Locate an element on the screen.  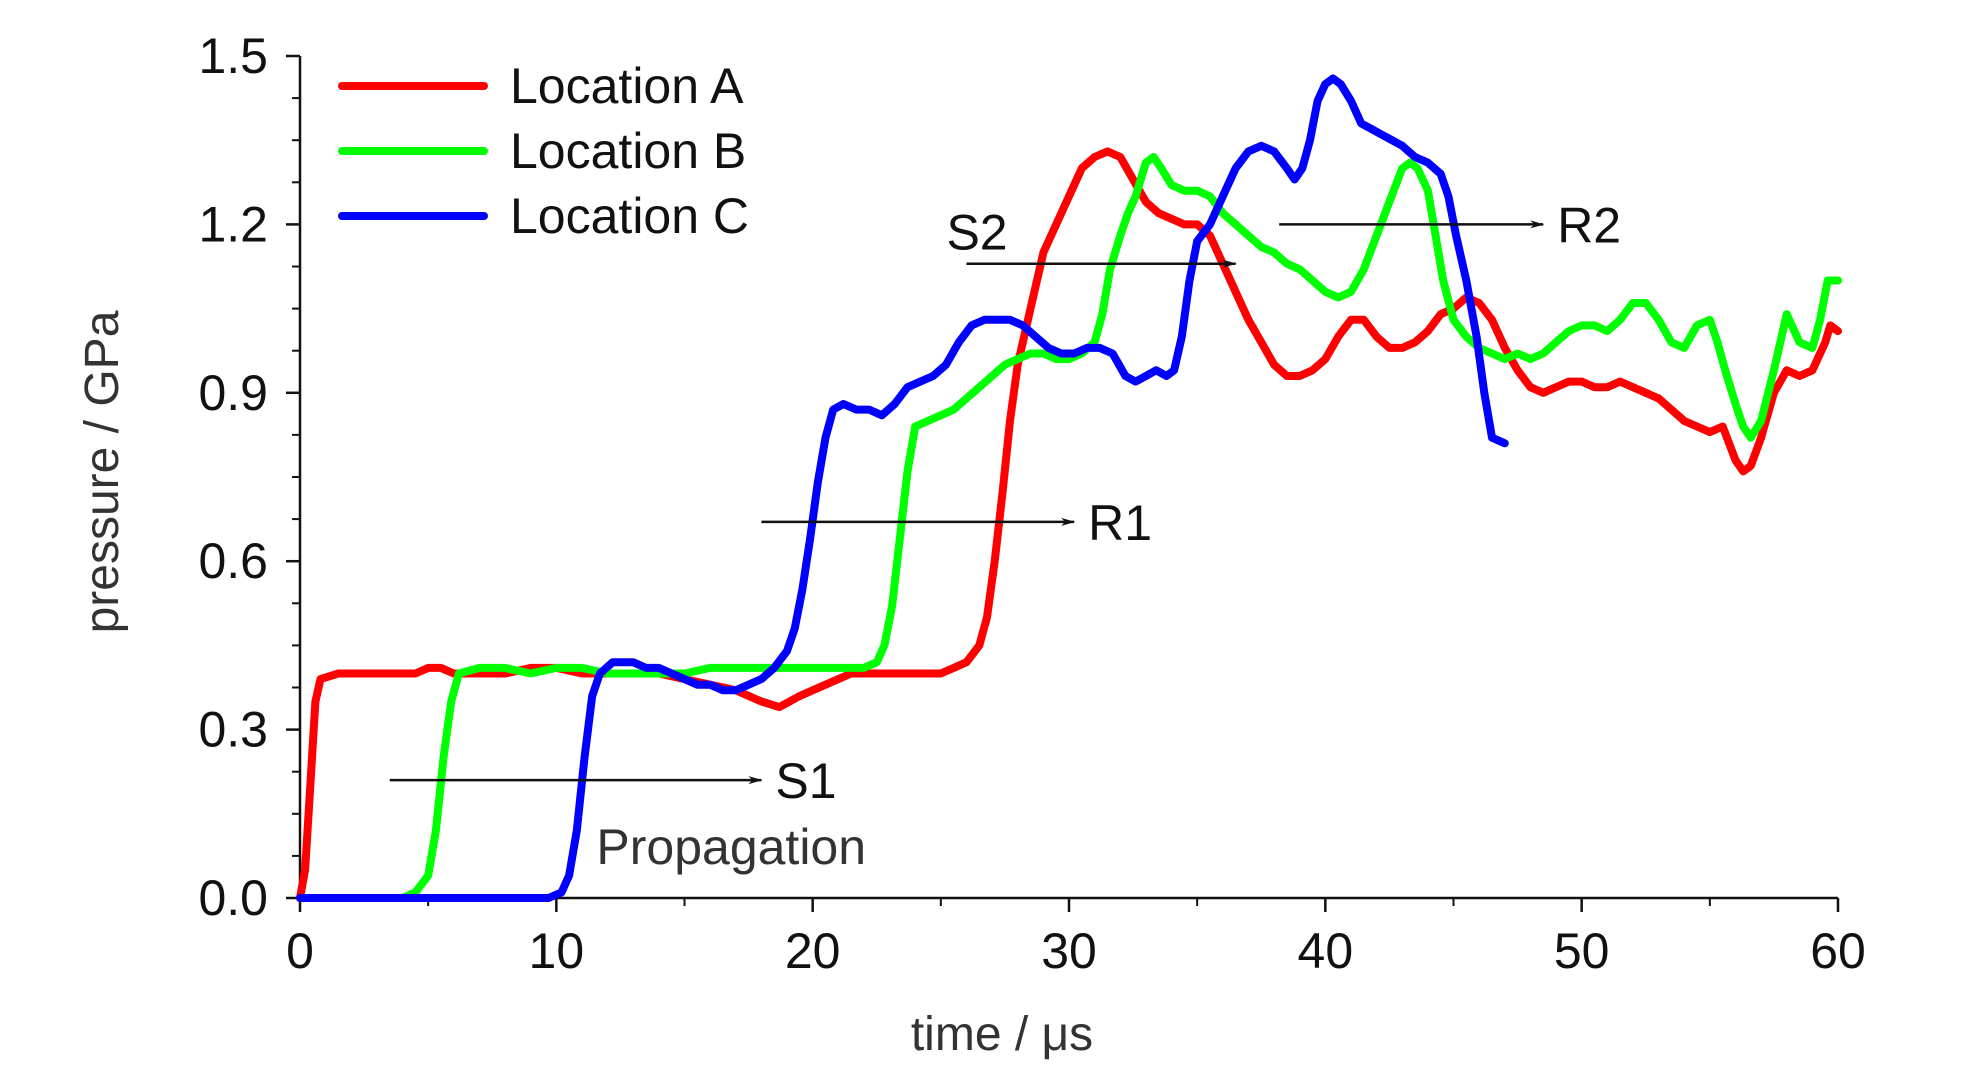
x-tick-label: 60 is located at coordinates (1838, 951).